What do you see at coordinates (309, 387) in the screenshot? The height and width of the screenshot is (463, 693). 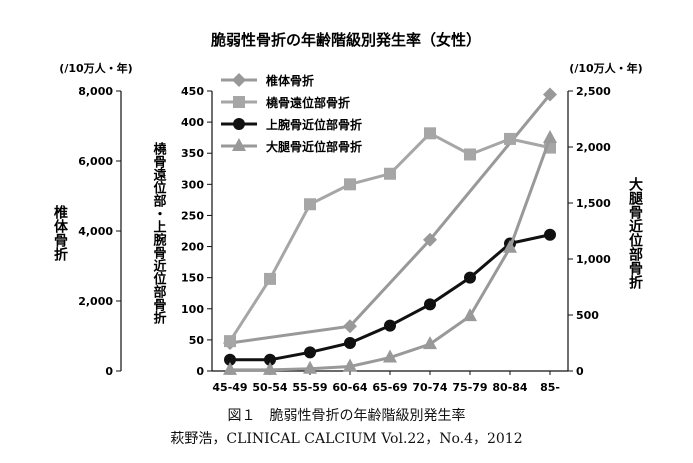 I see `x-tick-label: 55-59` at bounding box center [309, 387].